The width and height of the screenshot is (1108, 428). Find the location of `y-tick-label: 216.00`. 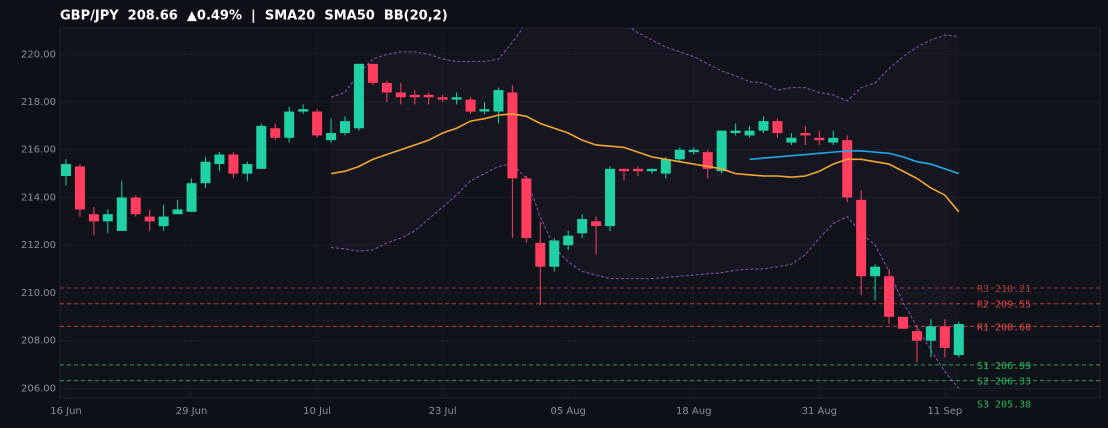

y-tick-label: 216.00 is located at coordinates (38, 150).